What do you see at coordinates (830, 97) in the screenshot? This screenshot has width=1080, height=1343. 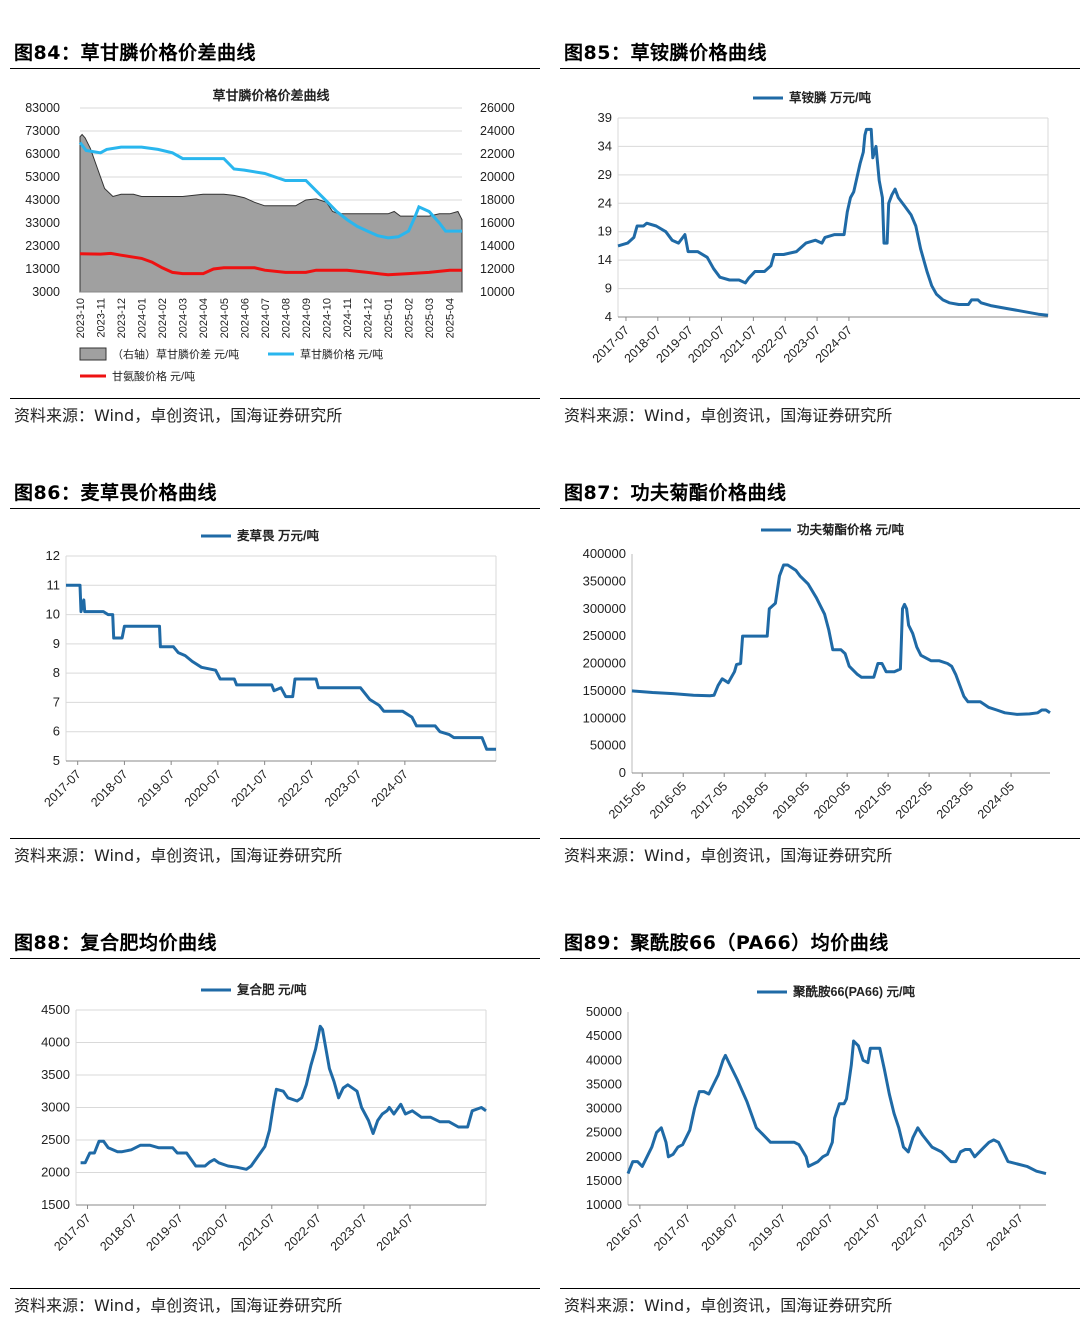 I see `legend-label: 草铵膦 万元/吨` at bounding box center [830, 97].